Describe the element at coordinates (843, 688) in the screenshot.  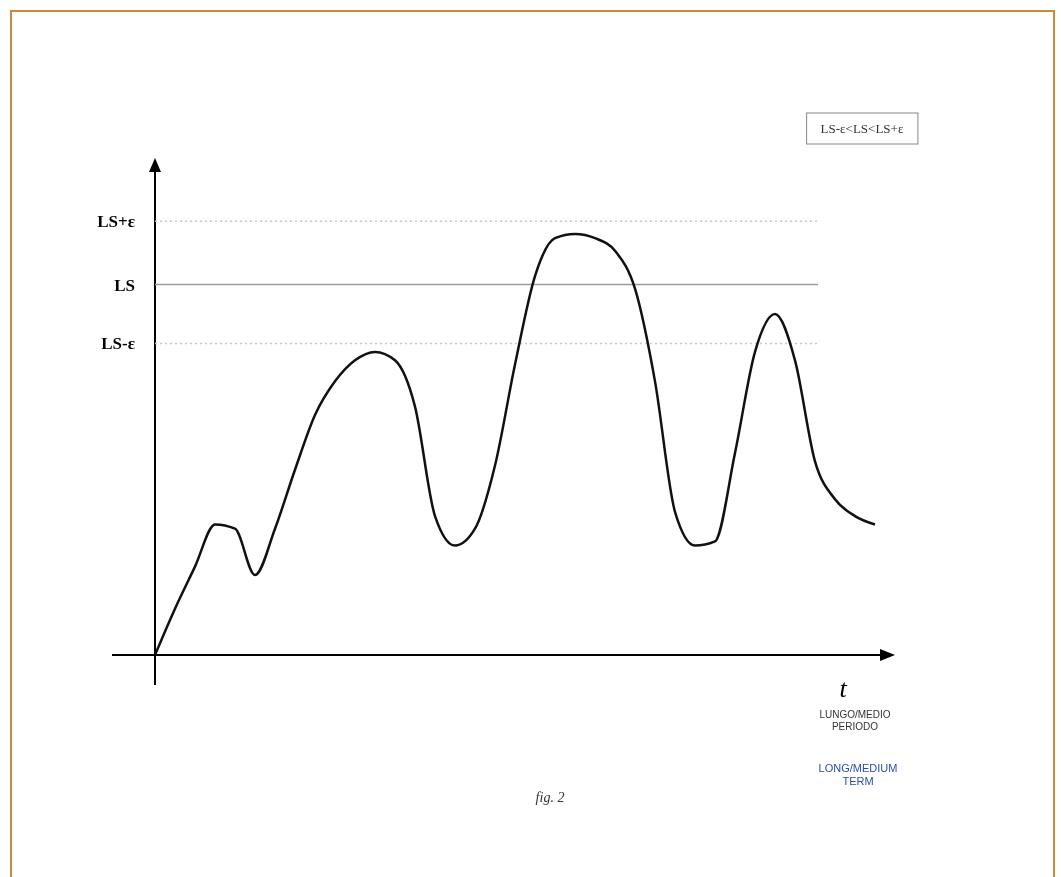
I see `x-axis-title: t` at that location.